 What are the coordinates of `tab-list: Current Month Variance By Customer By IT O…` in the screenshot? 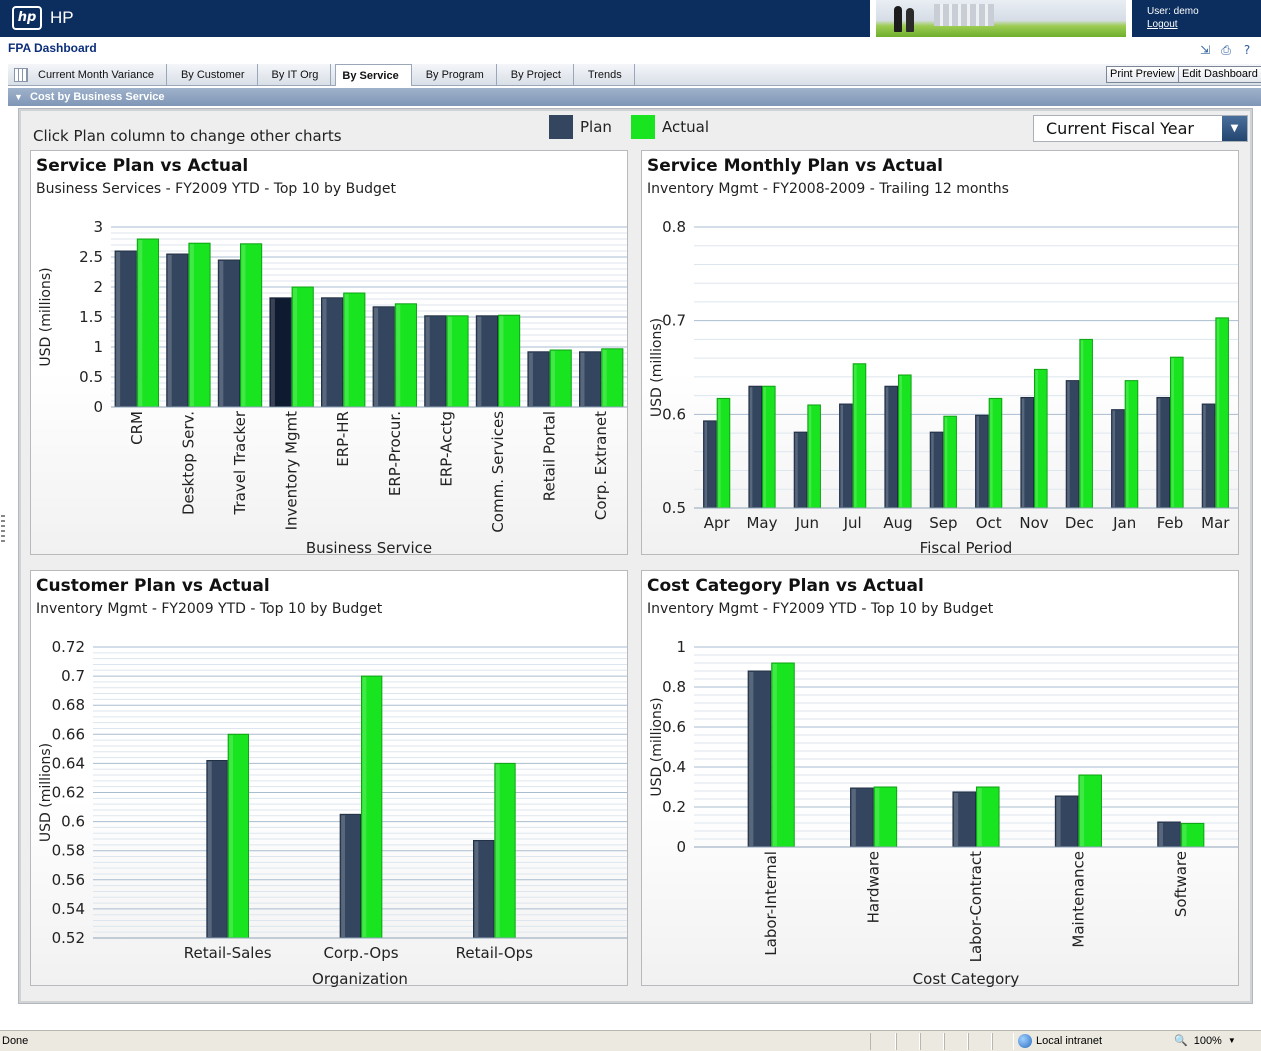 It's located at (339, 75).